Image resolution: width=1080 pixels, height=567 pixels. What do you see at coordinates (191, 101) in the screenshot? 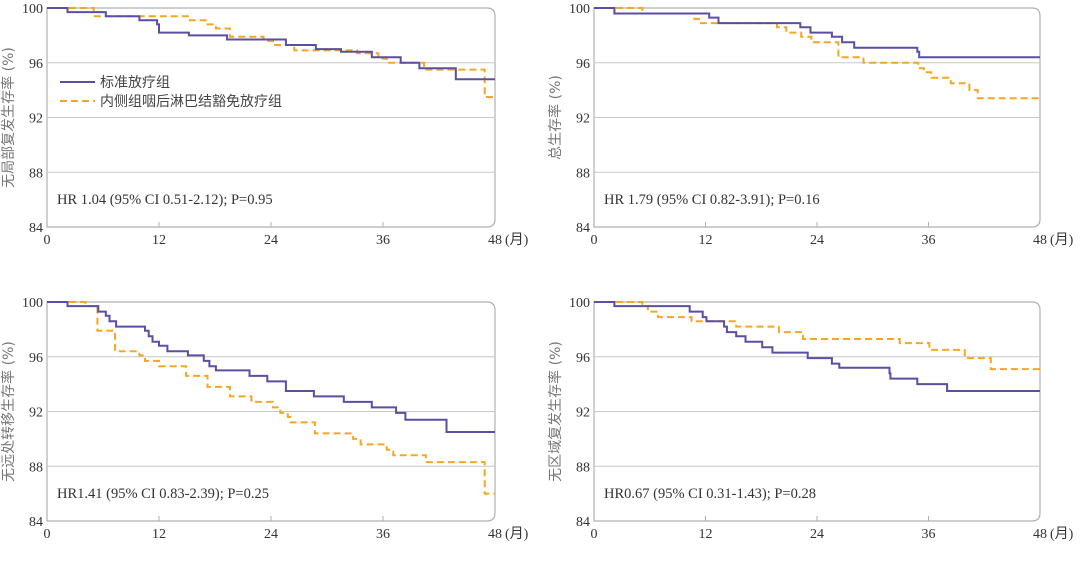
I see `legend-label-sparing: 内侧组咽后淋巴结豁免放疗组` at bounding box center [191, 101].